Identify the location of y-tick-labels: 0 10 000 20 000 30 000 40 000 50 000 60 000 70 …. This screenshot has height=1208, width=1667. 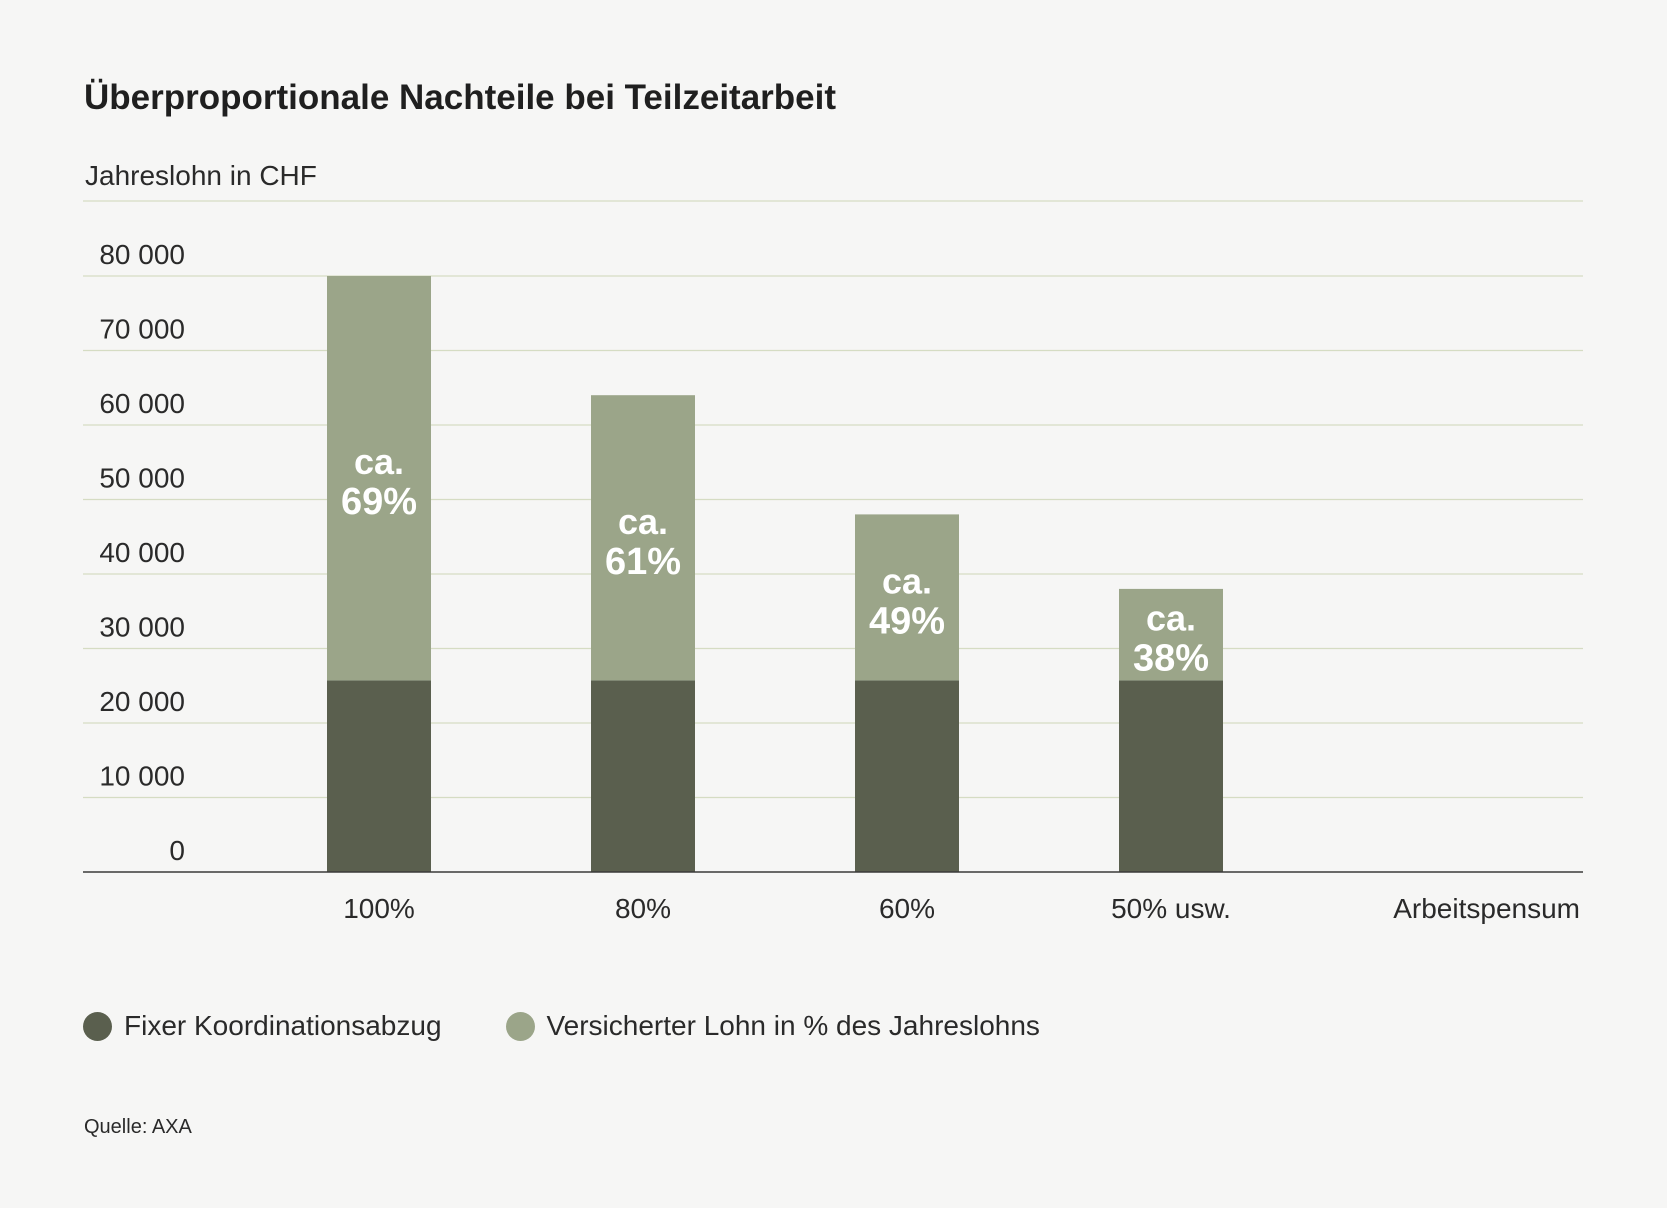
(142, 552).